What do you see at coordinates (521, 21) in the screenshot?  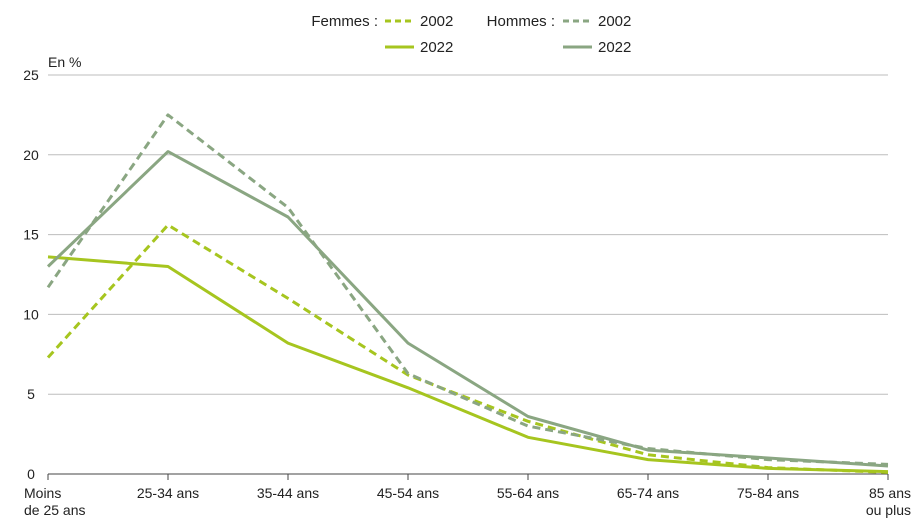 I see `legend-group-hommes: Hommes :` at bounding box center [521, 21].